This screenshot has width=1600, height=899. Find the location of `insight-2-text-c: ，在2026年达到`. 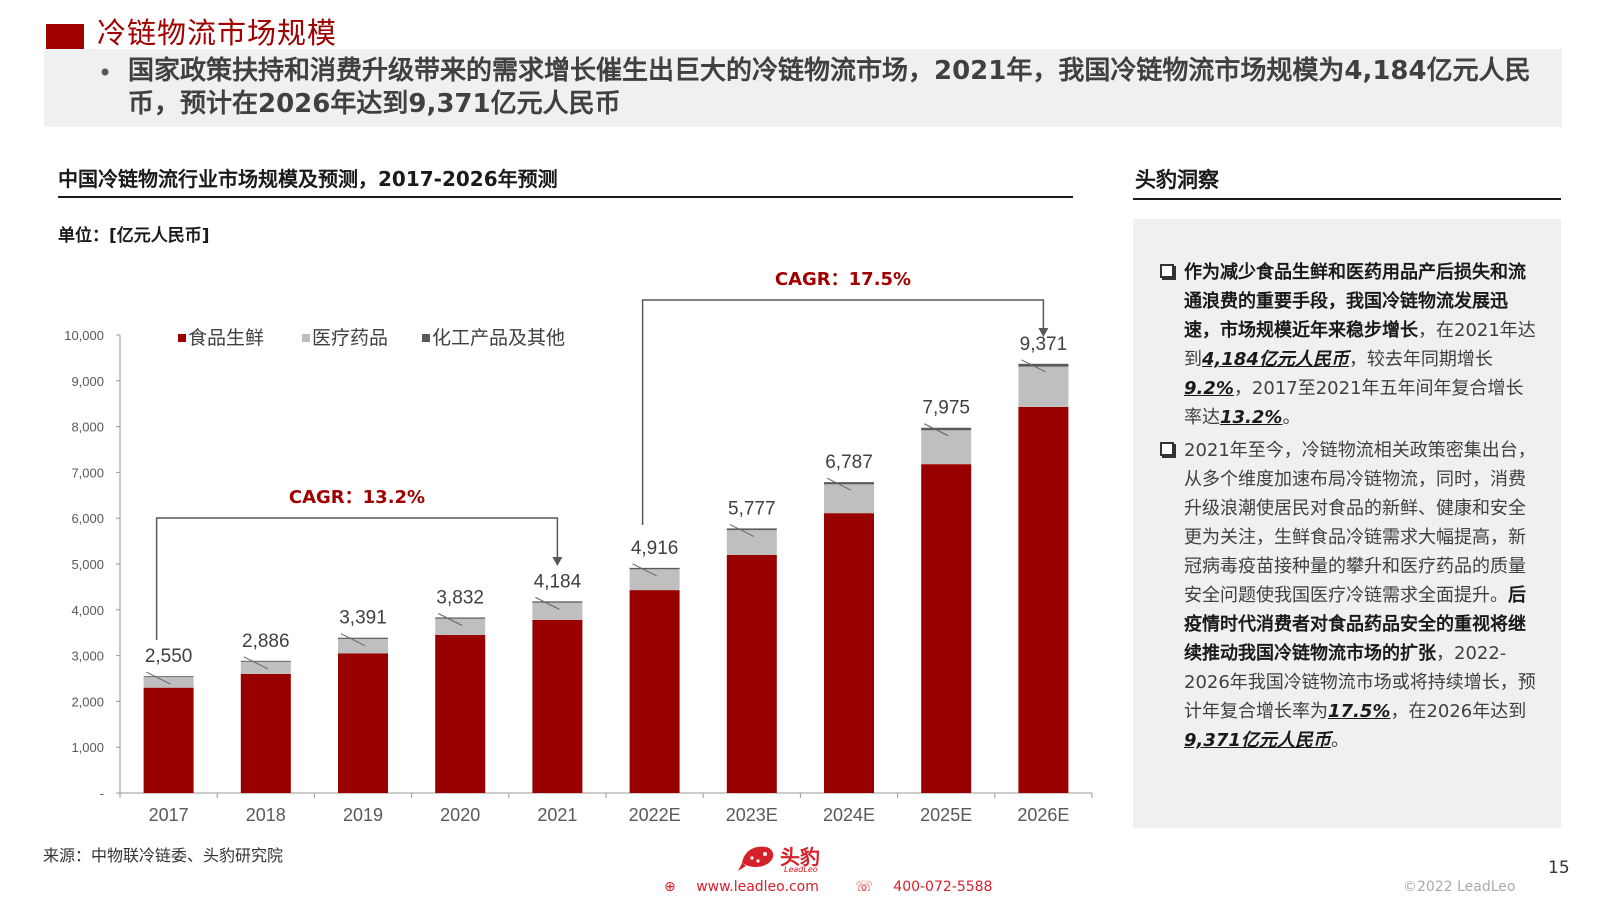

insight-2-text-c: ，在2026年达到 is located at coordinates (1458, 711).